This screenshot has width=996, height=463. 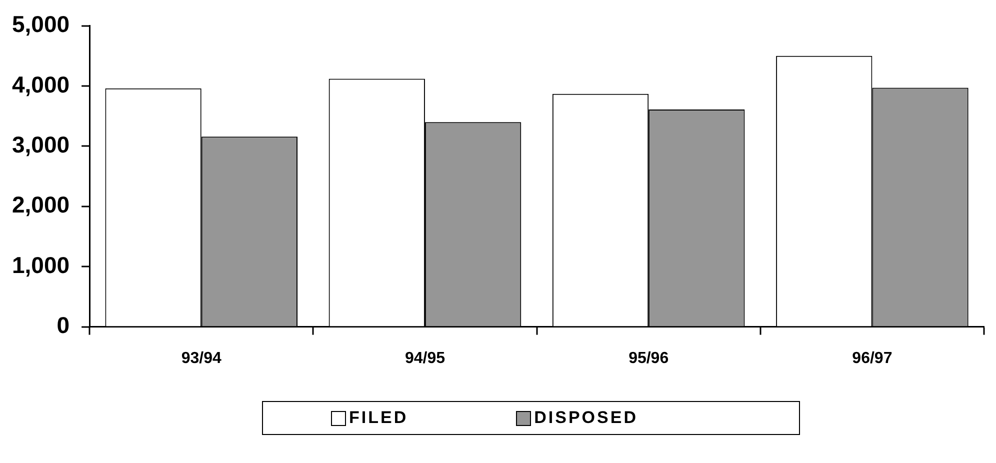 What do you see at coordinates (41, 145) in the screenshot?
I see `y-tick-label: 3,000` at bounding box center [41, 145].